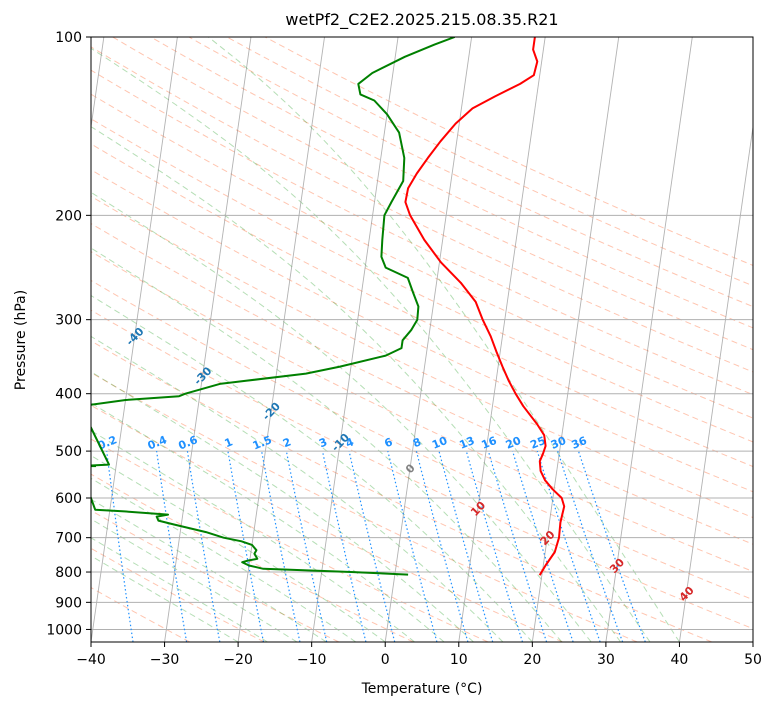 This screenshot has width=775, height=708. What do you see at coordinates (459, 660) in the screenshot?
I see `x-tick-label: 10` at bounding box center [459, 660].